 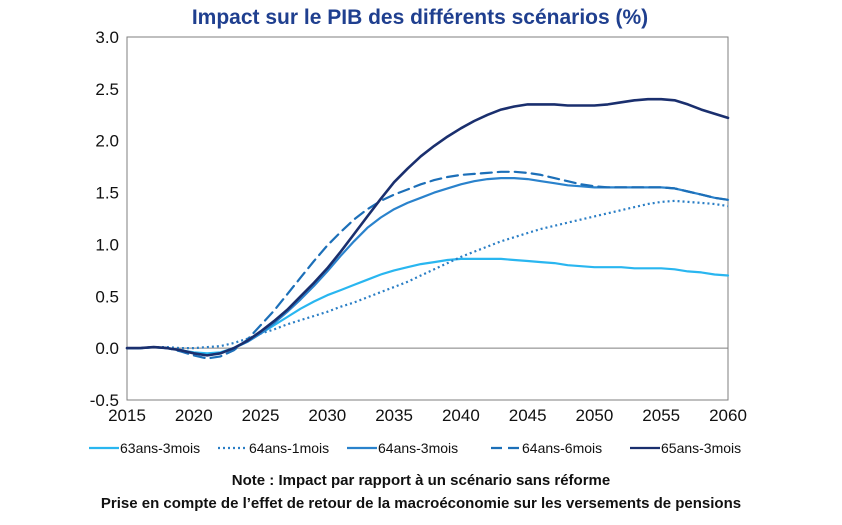 I want to click on y-tick-label: 1.5, so click(x=107, y=193).